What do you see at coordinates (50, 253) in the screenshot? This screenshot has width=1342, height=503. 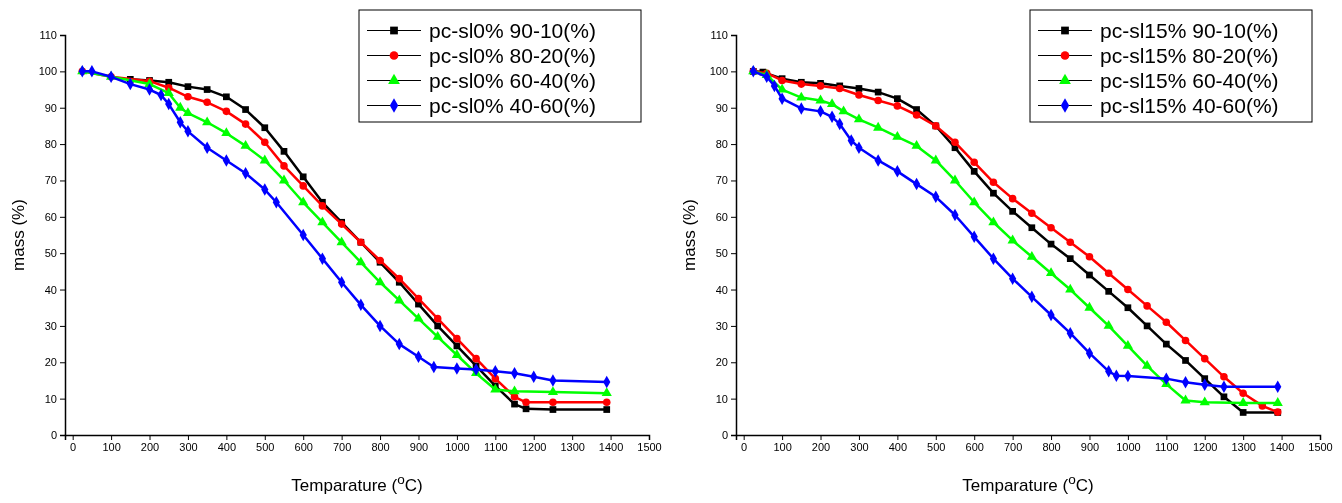 I see `y-tick-label: 50` at bounding box center [50, 253].